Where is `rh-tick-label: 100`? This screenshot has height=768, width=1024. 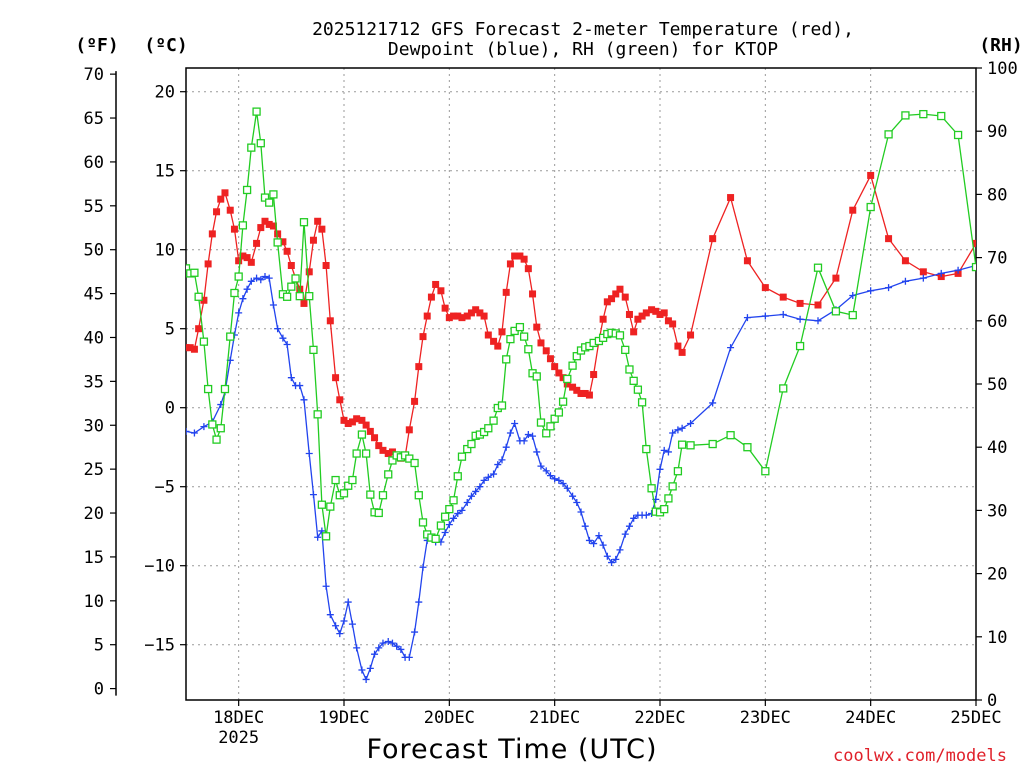 rh-tick-label: 100 is located at coordinates (1002, 69).